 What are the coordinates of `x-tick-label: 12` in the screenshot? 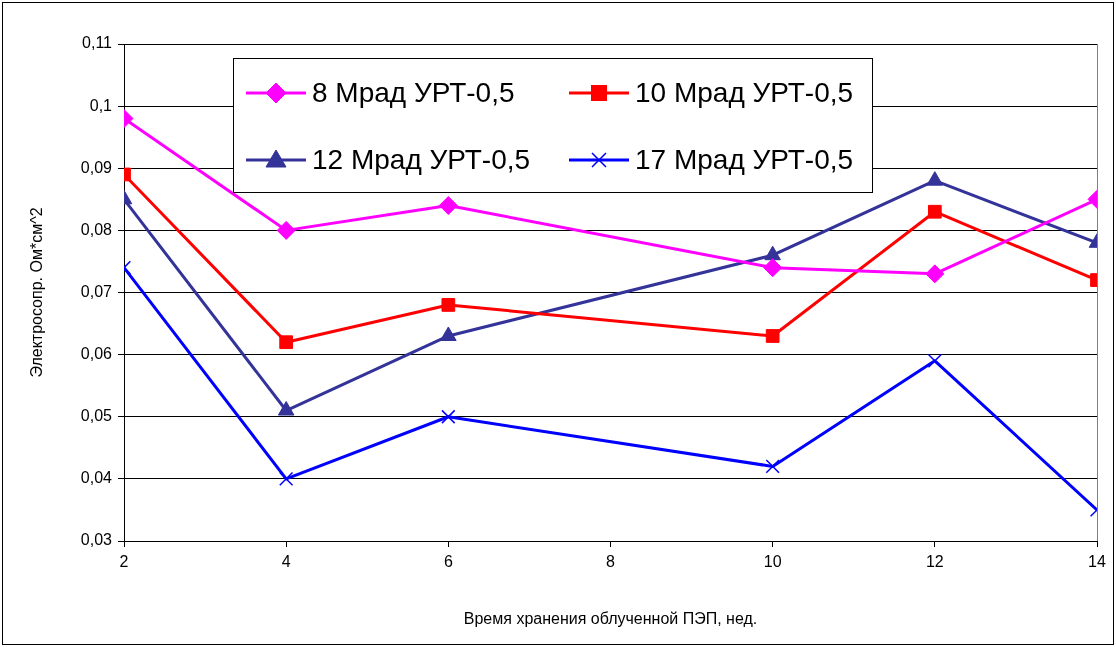 It's located at (934, 562).